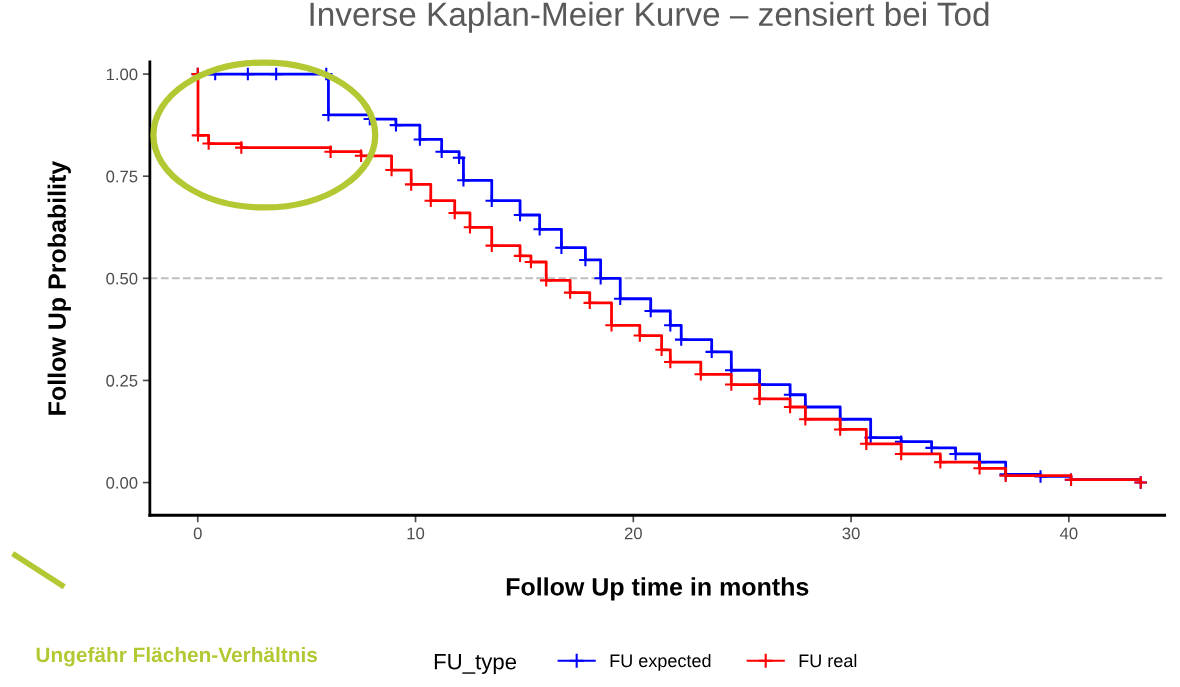 The width and height of the screenshot is (1180, 687). I want to click on x-tick-label: 0, so click(197, 533).